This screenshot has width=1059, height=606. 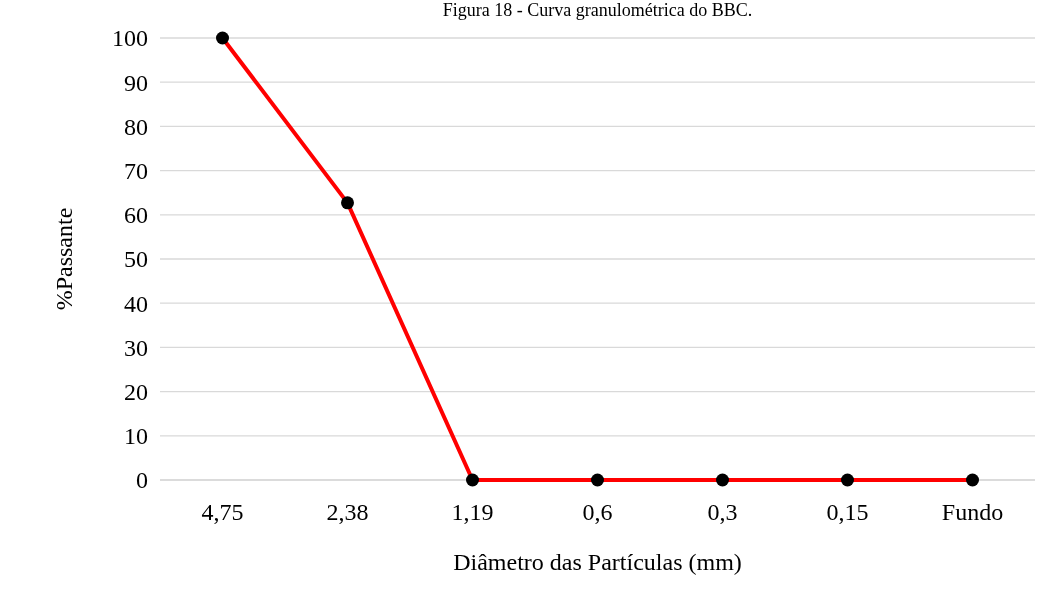 What do you see at coordinates (847, 512) in the screenshot?
I see `x-tick-label: 0,15` at bounding box center [847, 512].